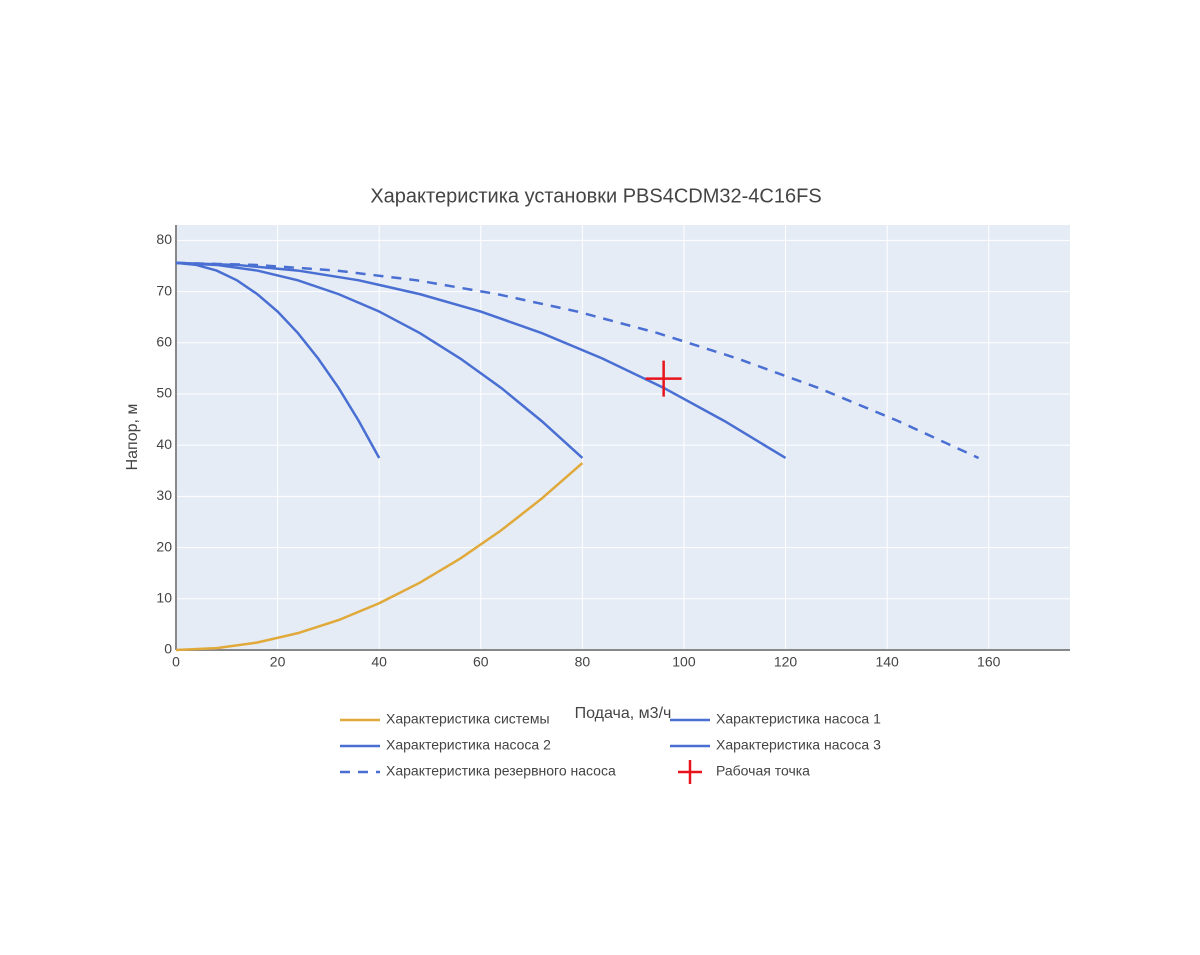 This screenshot has width=1200, height=955. Describe the element at coordinates (164, 444) in the screenshot. I see `y-tick-label: 40` at that location.